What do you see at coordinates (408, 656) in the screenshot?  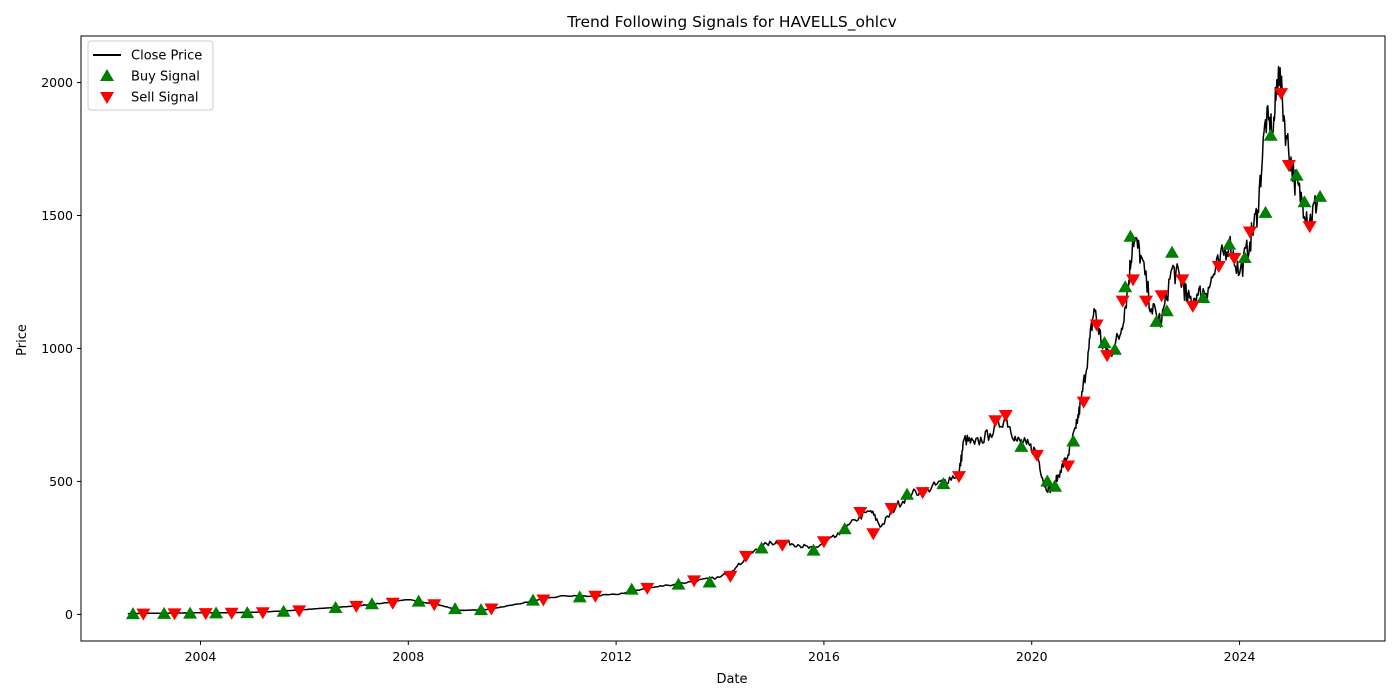 I see `x-tick-label: 2008` at bounding box center [408, 656].